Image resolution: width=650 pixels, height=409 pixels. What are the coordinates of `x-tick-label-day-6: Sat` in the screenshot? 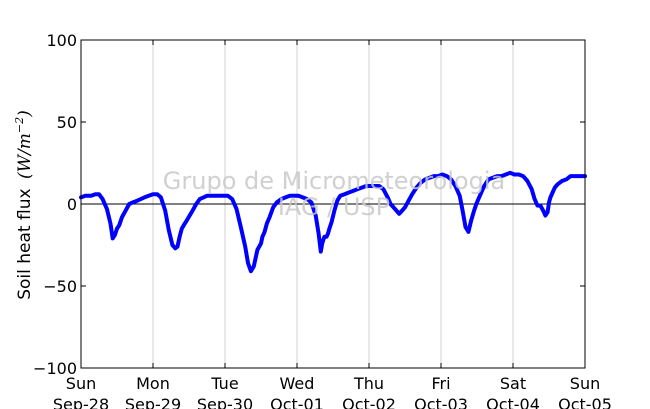 It's located at (513, 383).